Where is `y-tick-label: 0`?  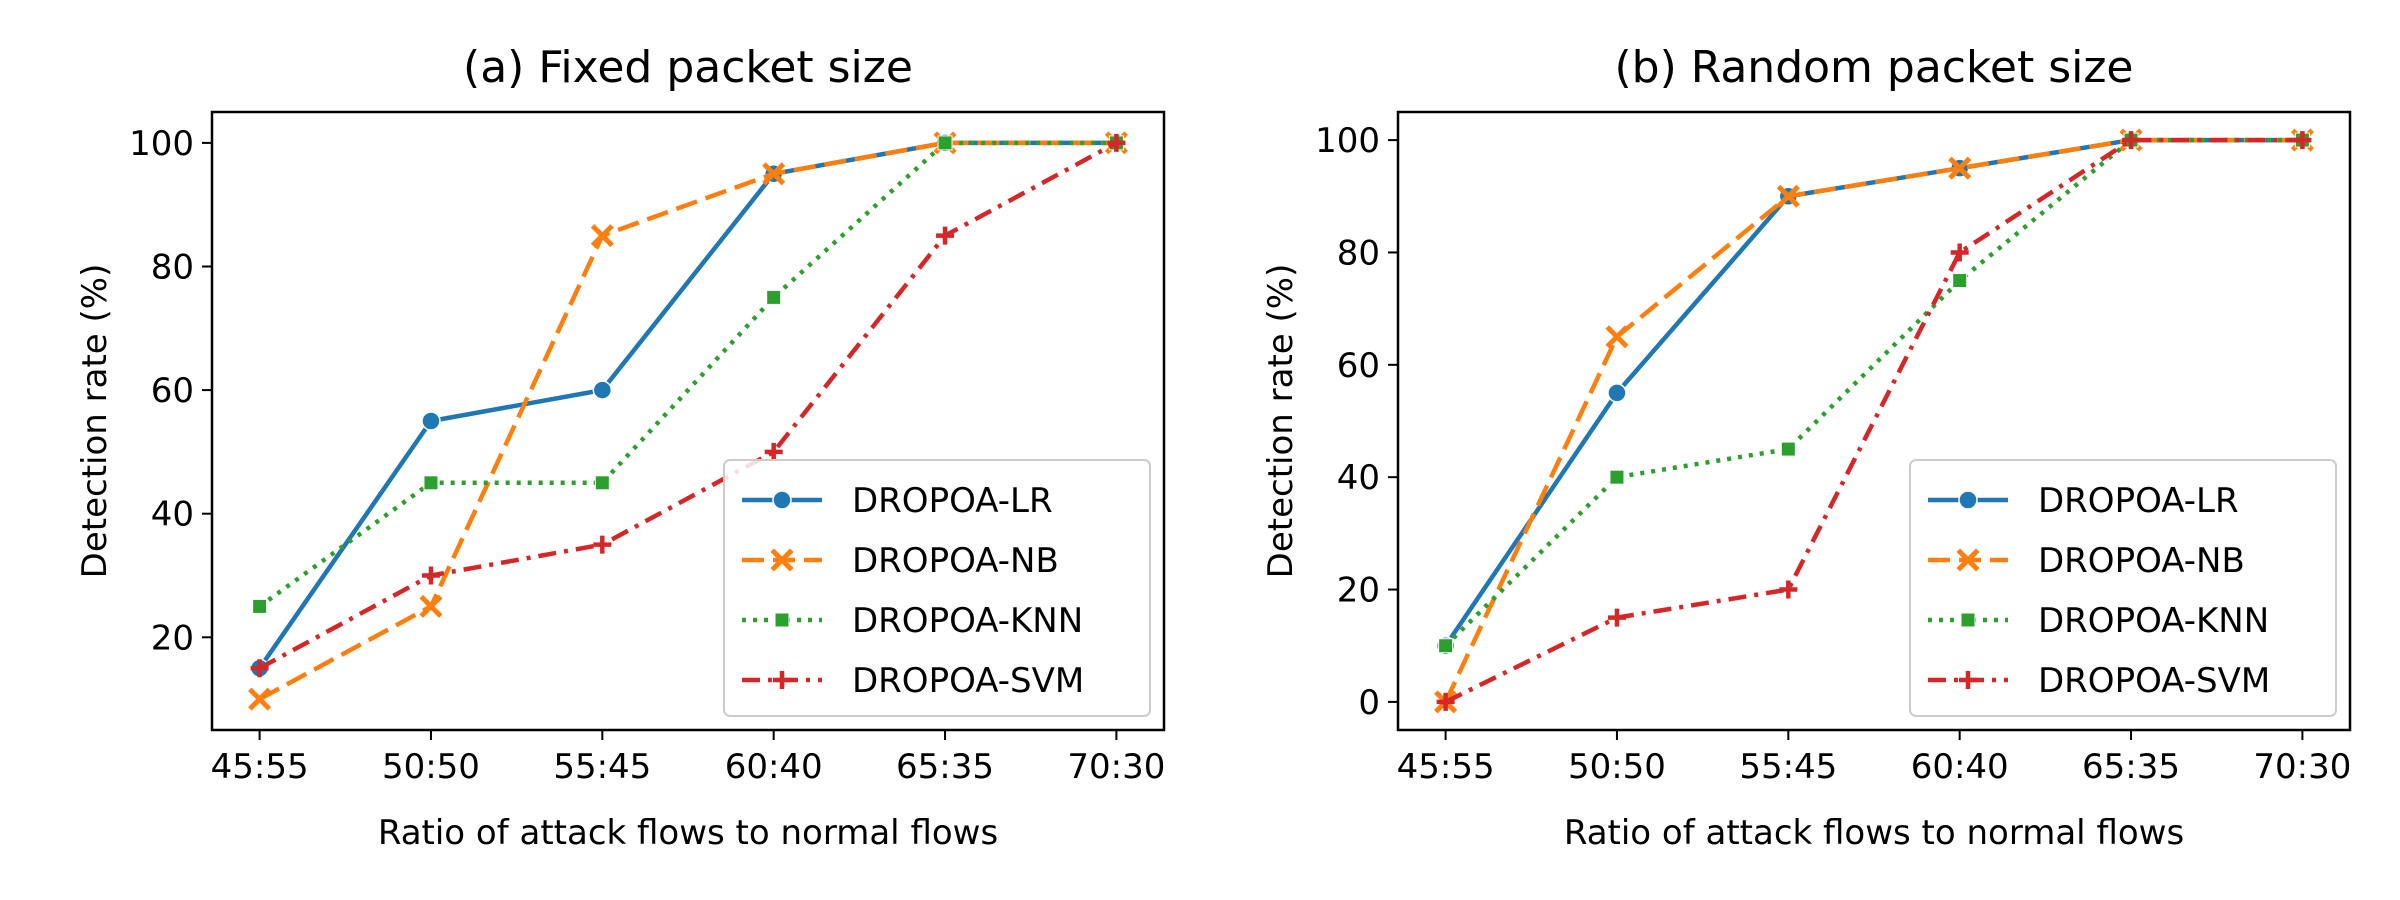
y-tick-label: 0 is located at coordinates (1369, 703).